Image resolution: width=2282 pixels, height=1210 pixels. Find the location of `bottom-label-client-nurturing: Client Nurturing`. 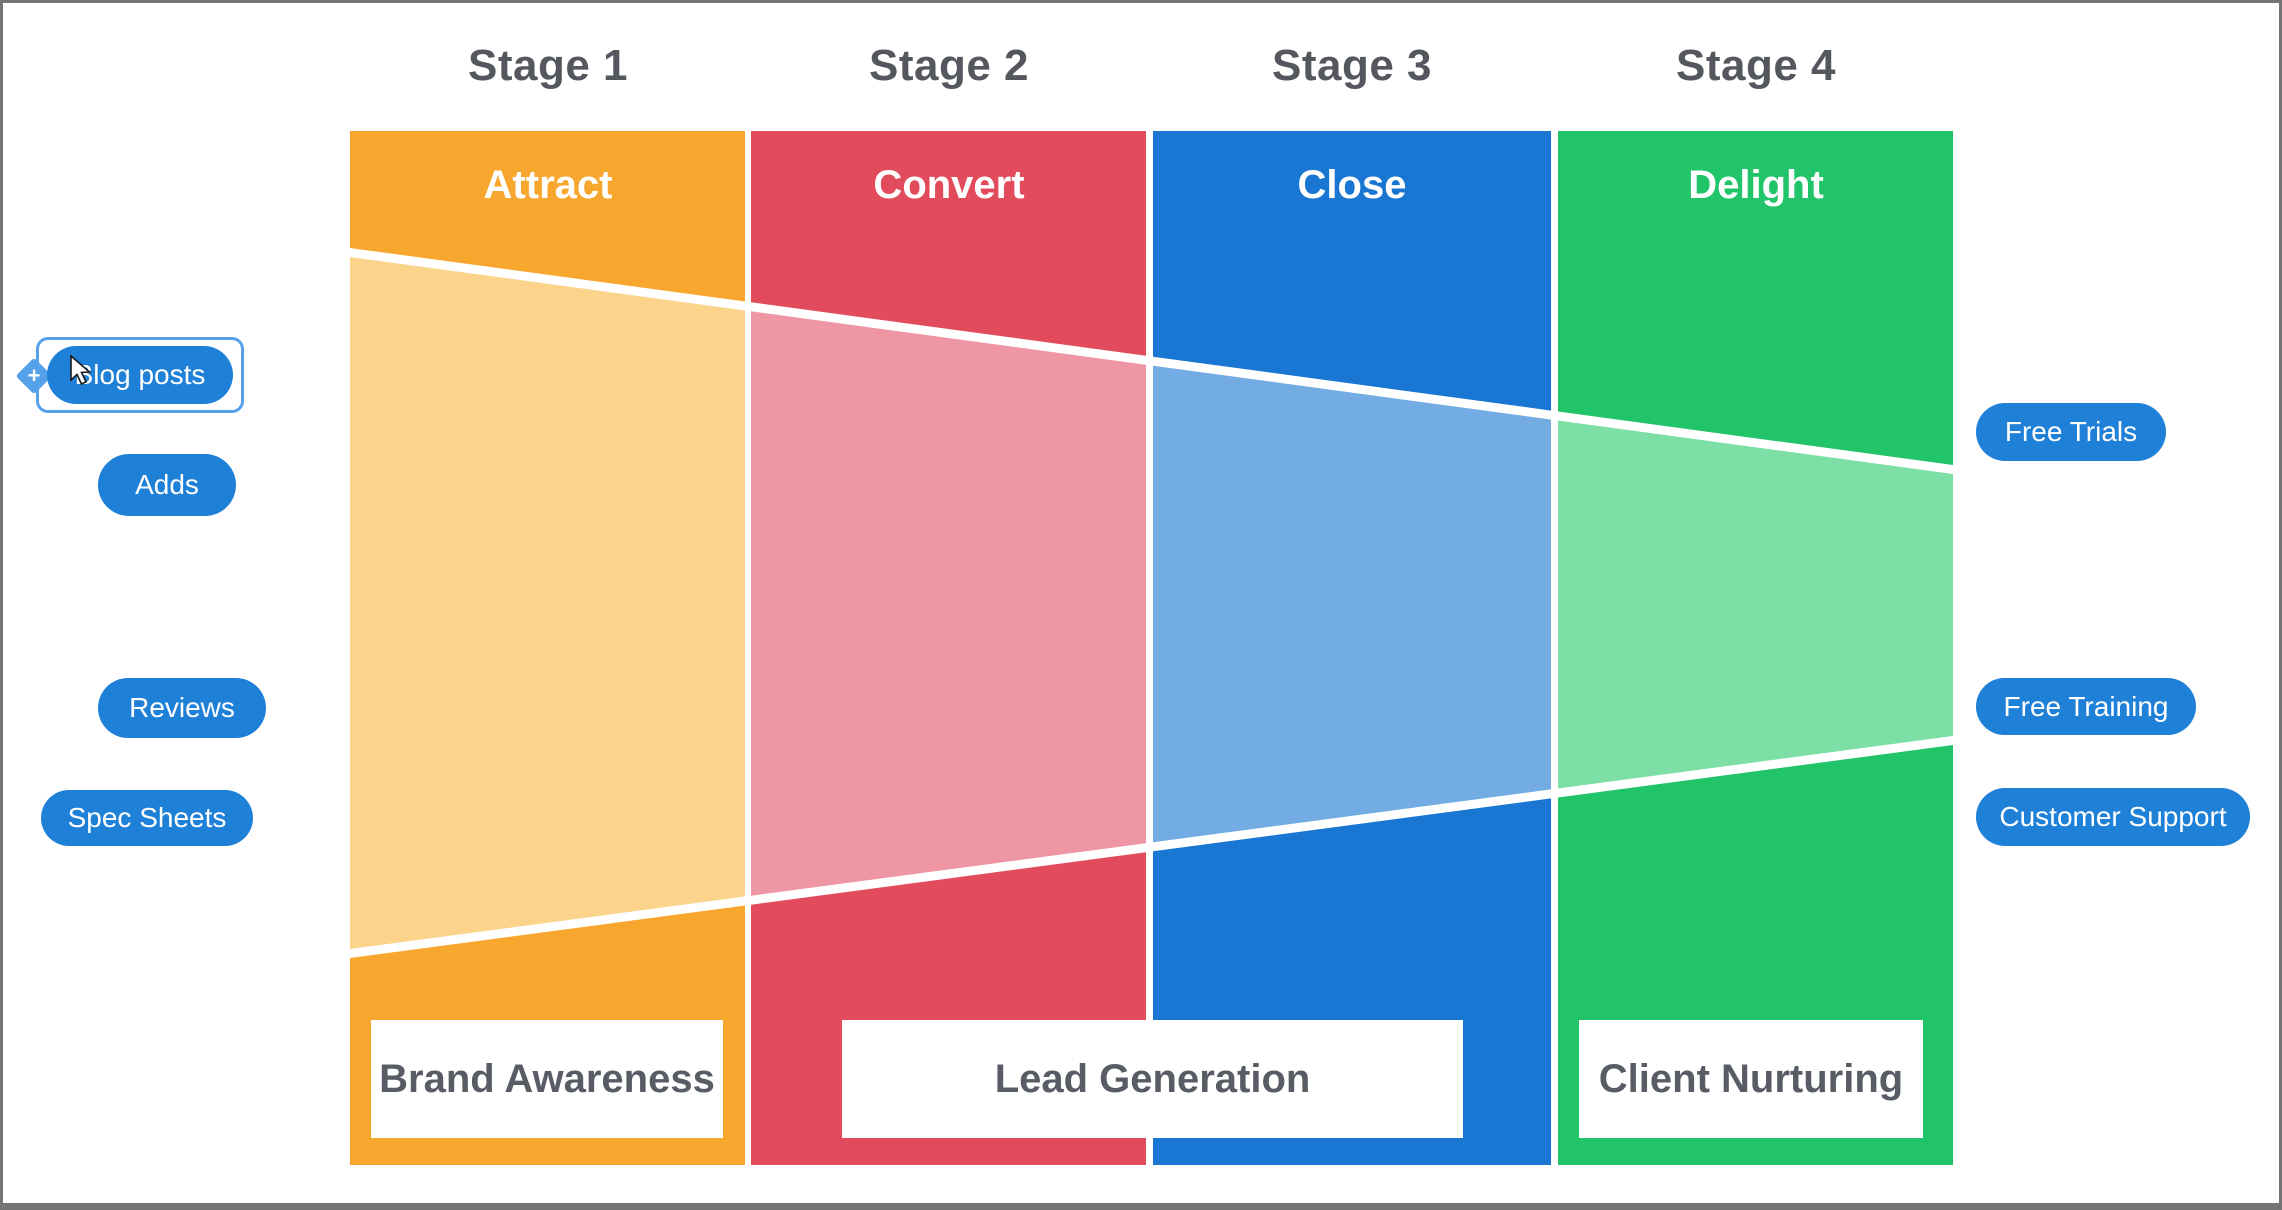

bottom-label-client-nurturing: Client Nurturing is located at coordinates (1751, 1079).